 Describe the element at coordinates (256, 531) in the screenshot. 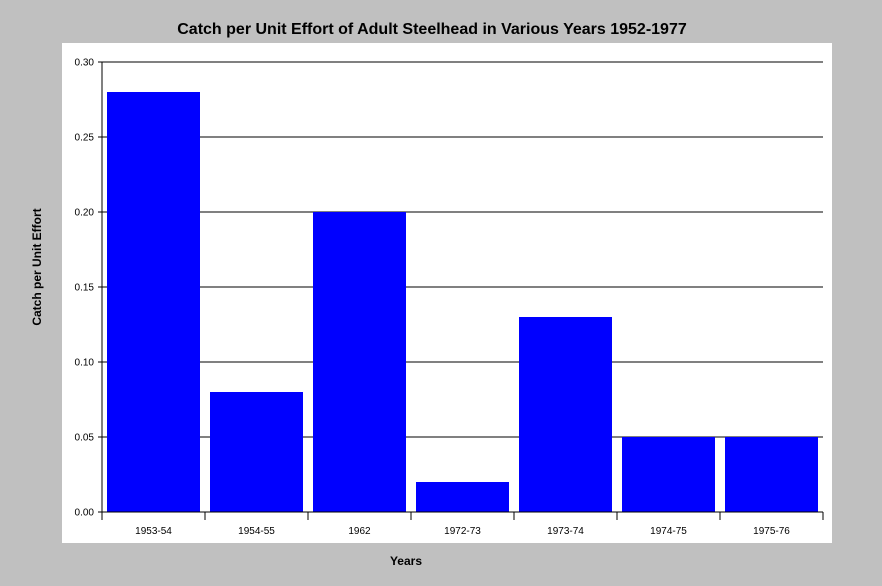

I see `x-tick-label: 1954-55` at that location.